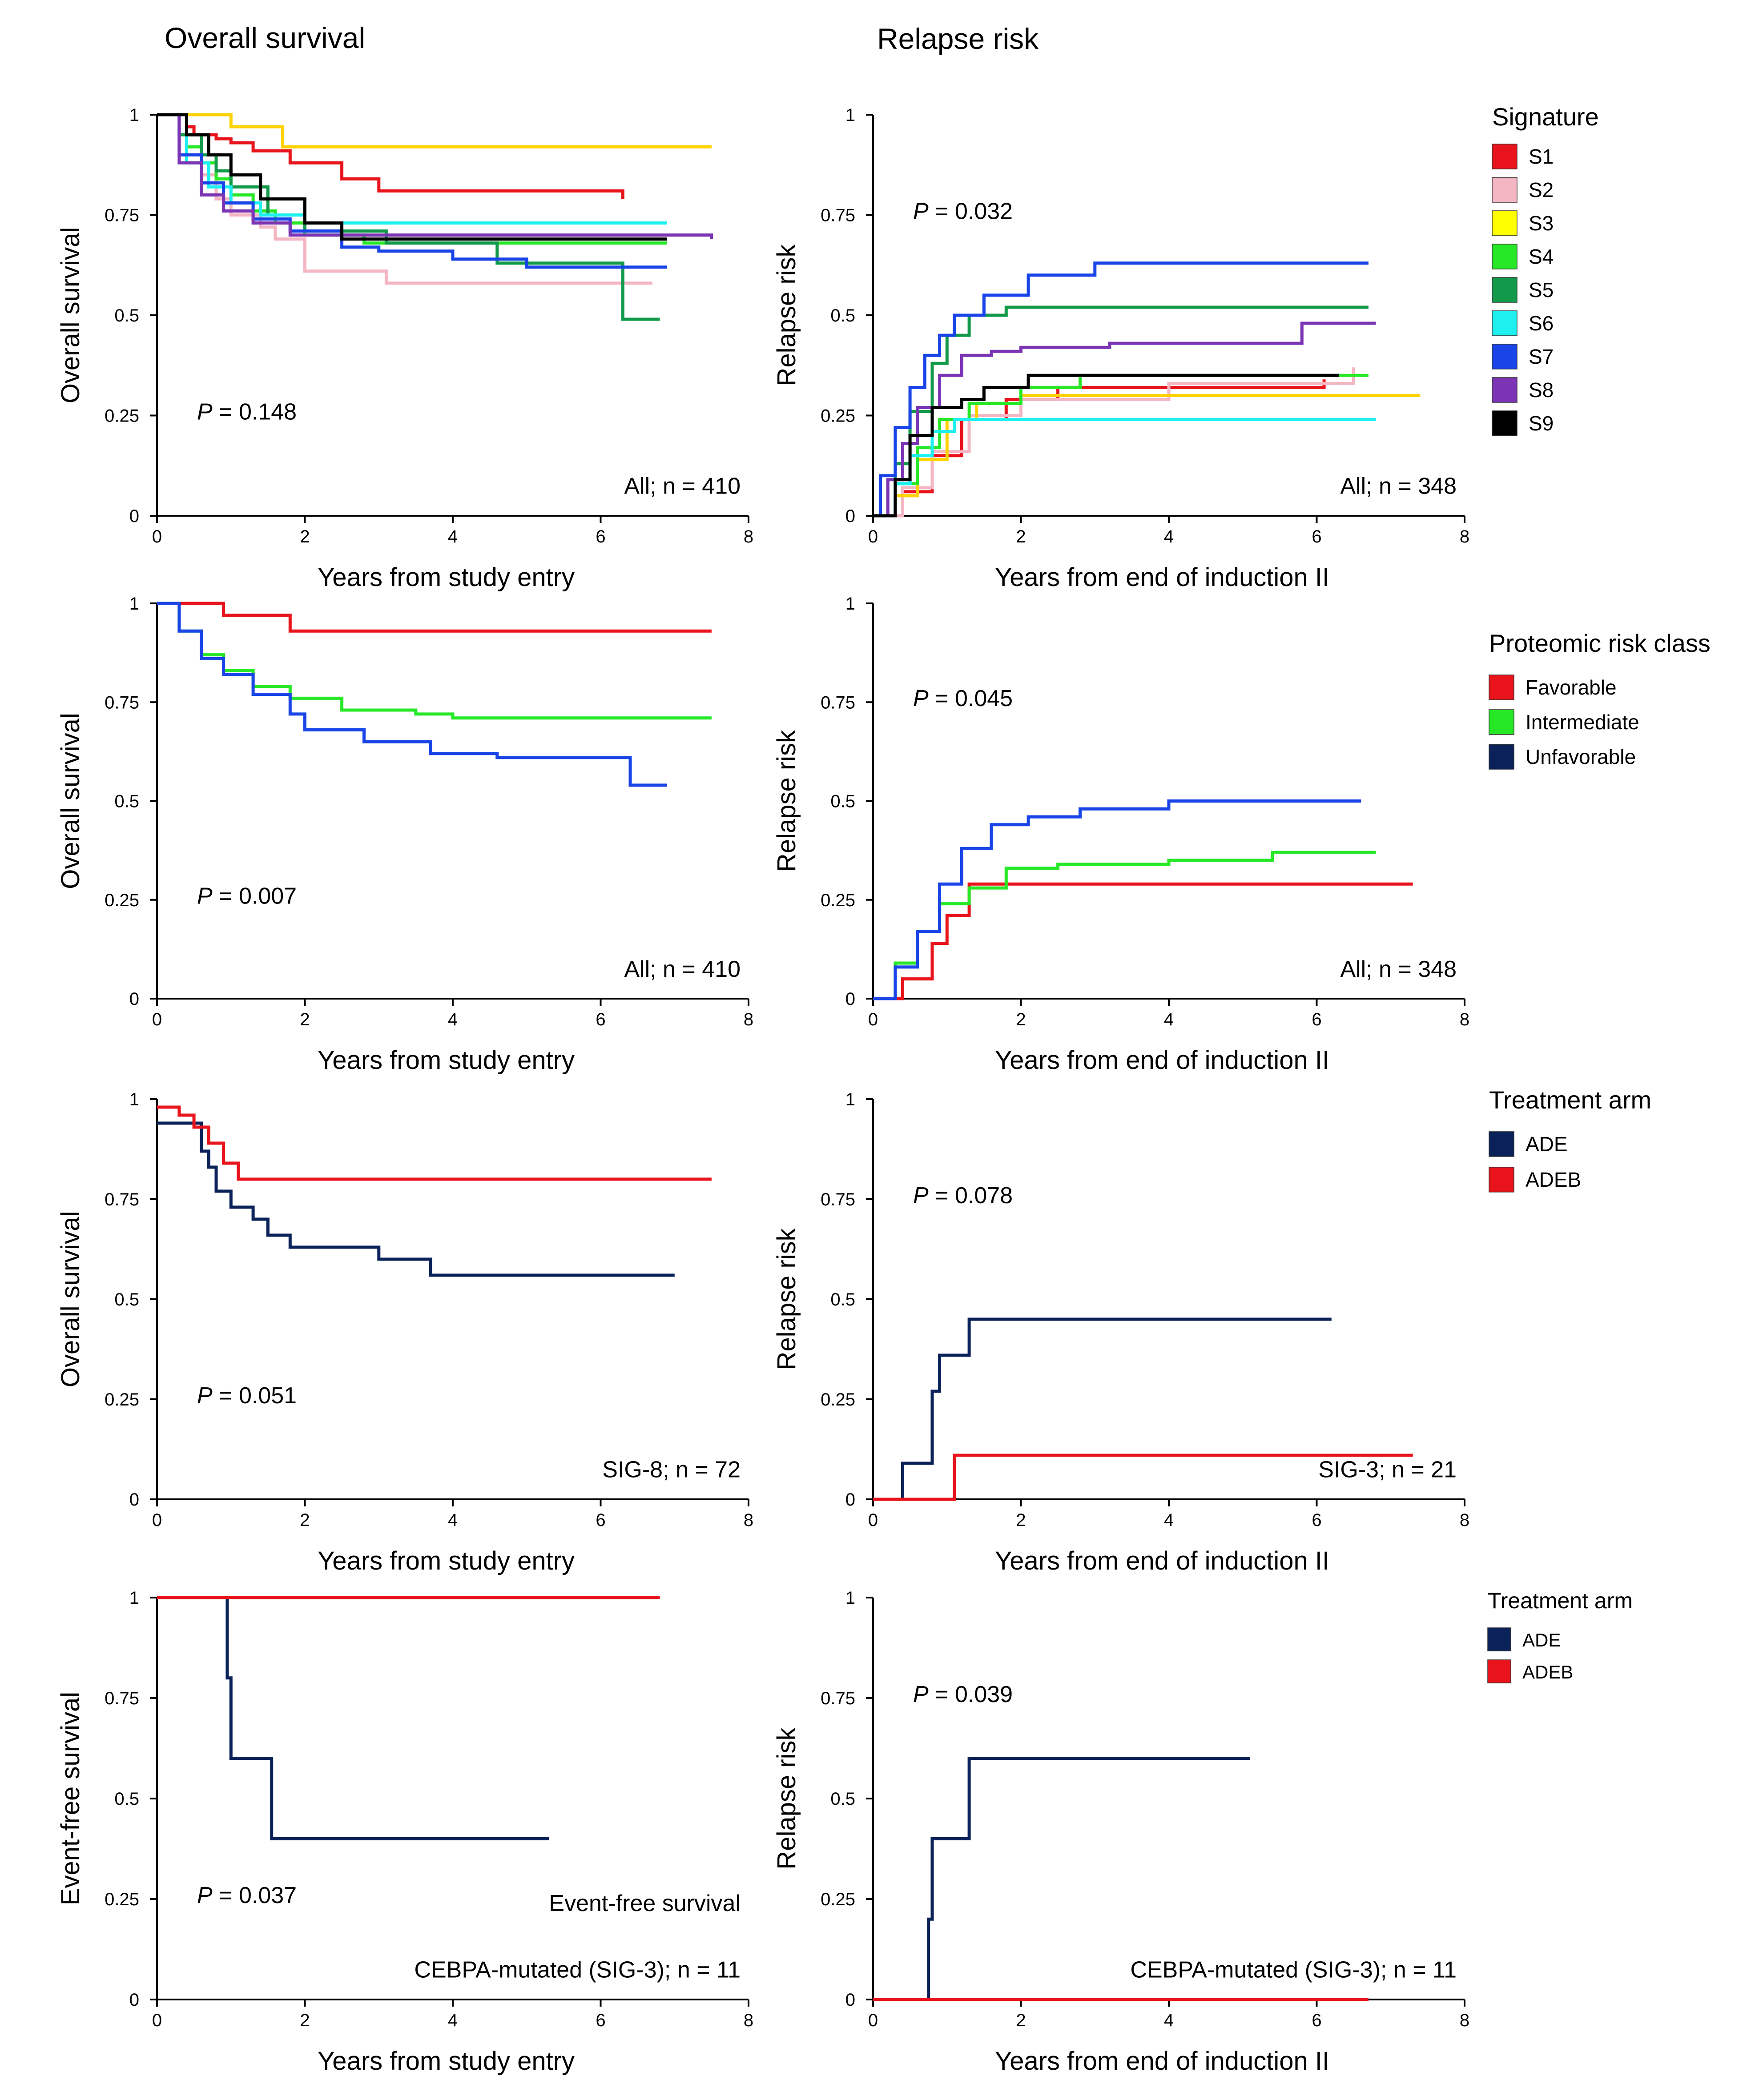 The image size is (1751, 2100). What do you see at coordinates (434, 131) in the screenshot?
I see `series-line-s3` at bounding box center [434, 131].